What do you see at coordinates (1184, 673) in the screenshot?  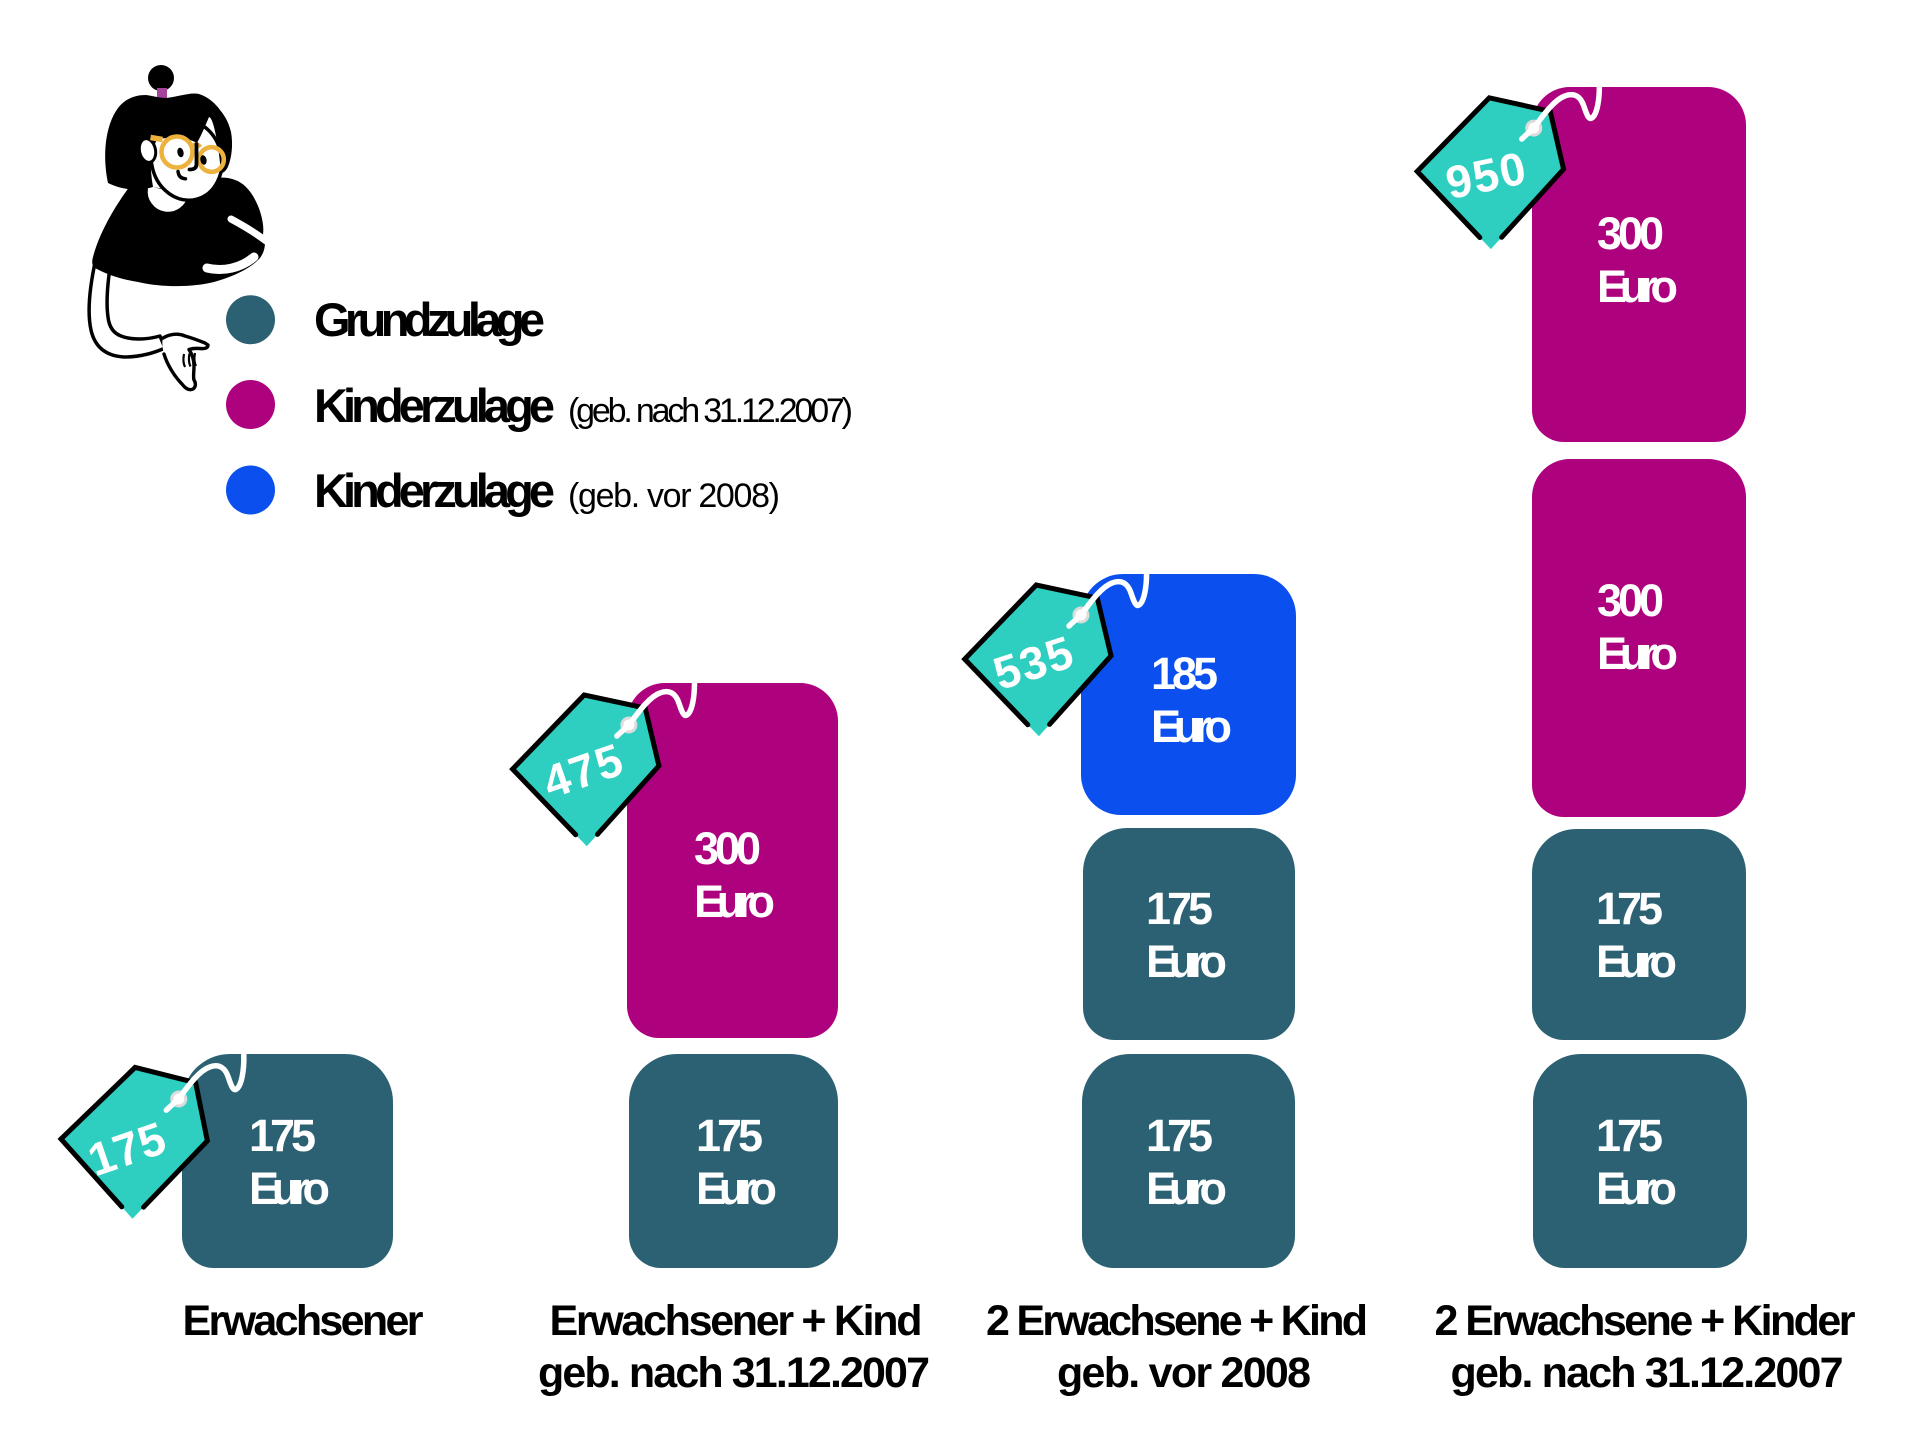 I see `svg-text: 185` at bounding box center [1184, 673].